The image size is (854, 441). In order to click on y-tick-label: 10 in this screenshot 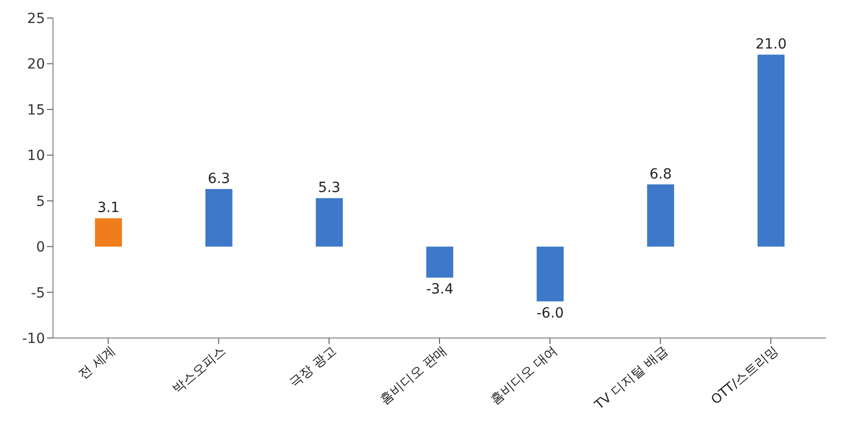, I will do `click(36, 156)`.